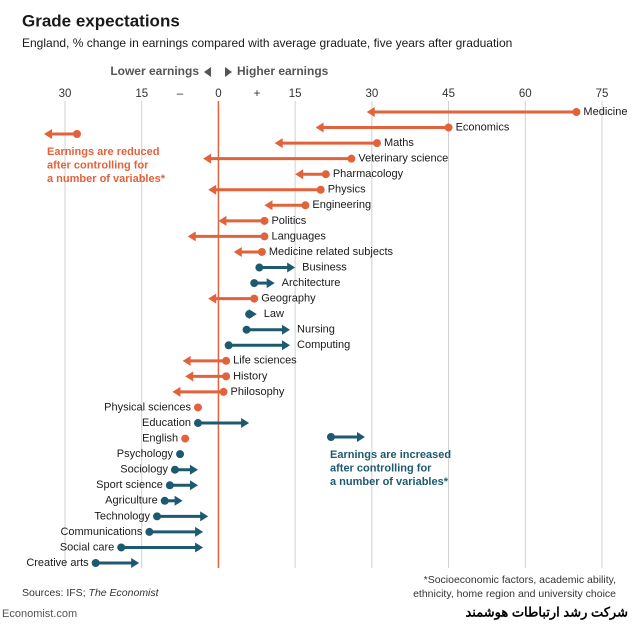  Describe the element at coordinates (57, 563) in the screenshot. I see `category-label: Creative arts` at that location.